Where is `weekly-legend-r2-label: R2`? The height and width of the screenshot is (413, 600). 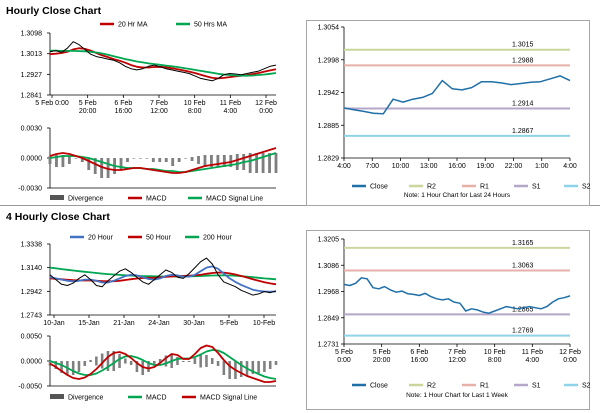 weekly-legend-r2-label: R2 is located at coordinates (431, 386).